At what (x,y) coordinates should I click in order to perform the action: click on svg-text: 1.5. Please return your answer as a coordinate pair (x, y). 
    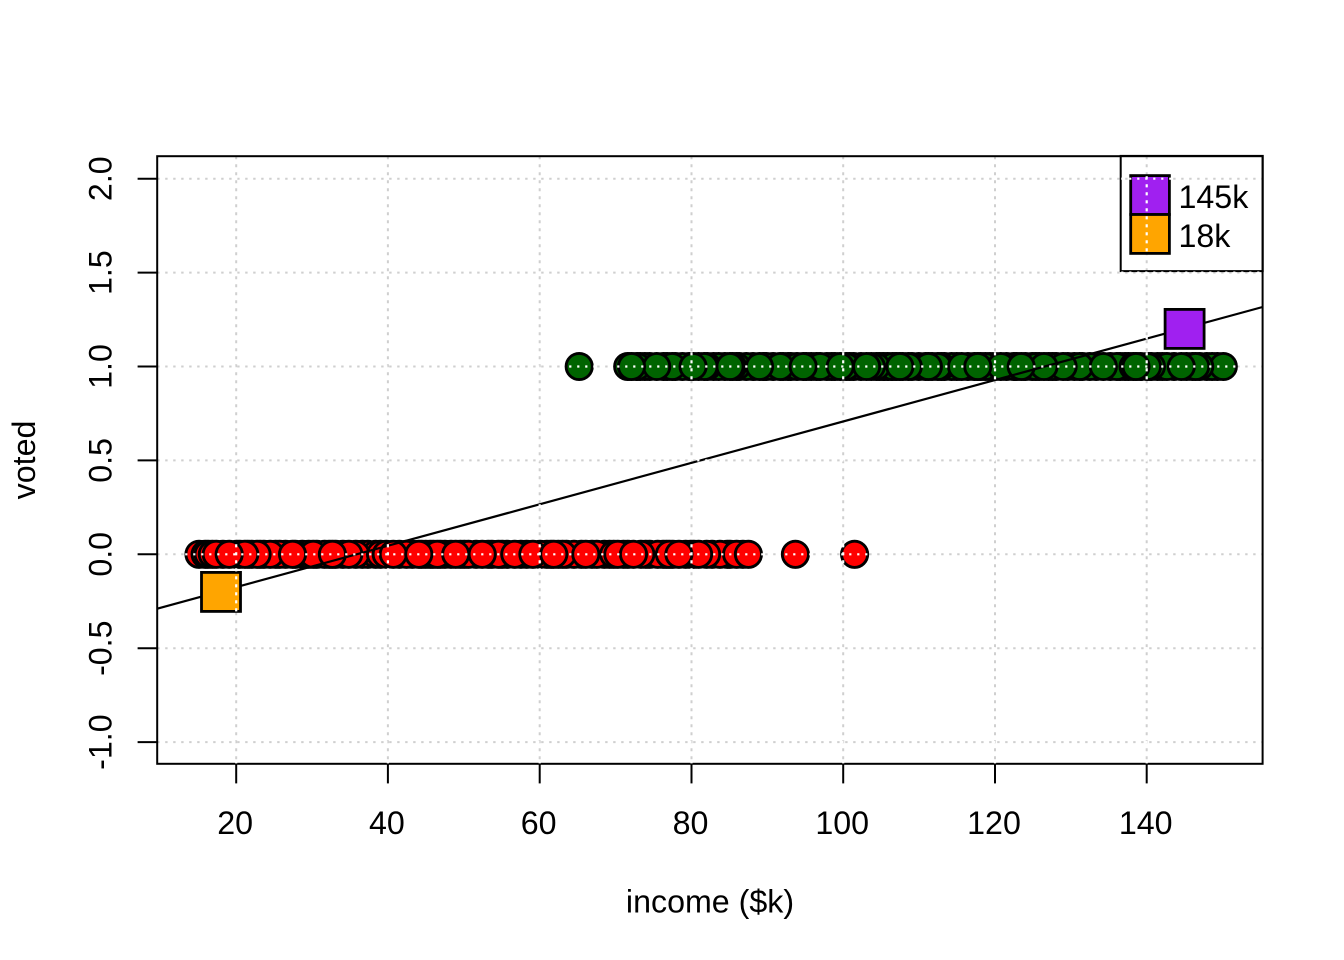
    Looking at the image, I should click on (101, 272).